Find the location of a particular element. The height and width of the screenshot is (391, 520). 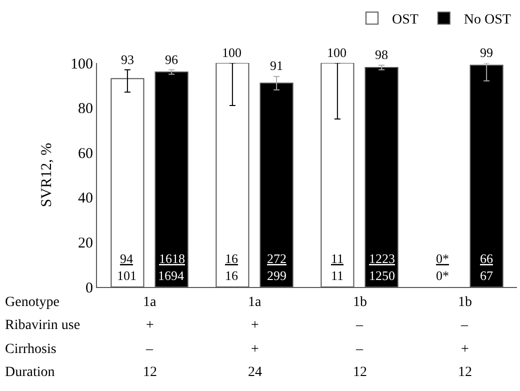

y-tick-label: 20 is located at coordinates (85, 243).